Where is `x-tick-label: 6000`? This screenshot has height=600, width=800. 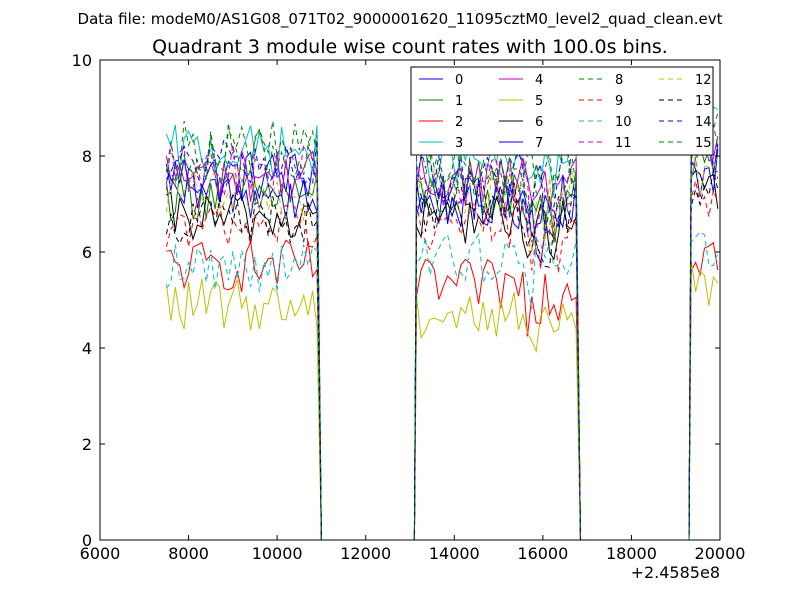 x-tick-label: 6000 is located at coordinates (100, 553).